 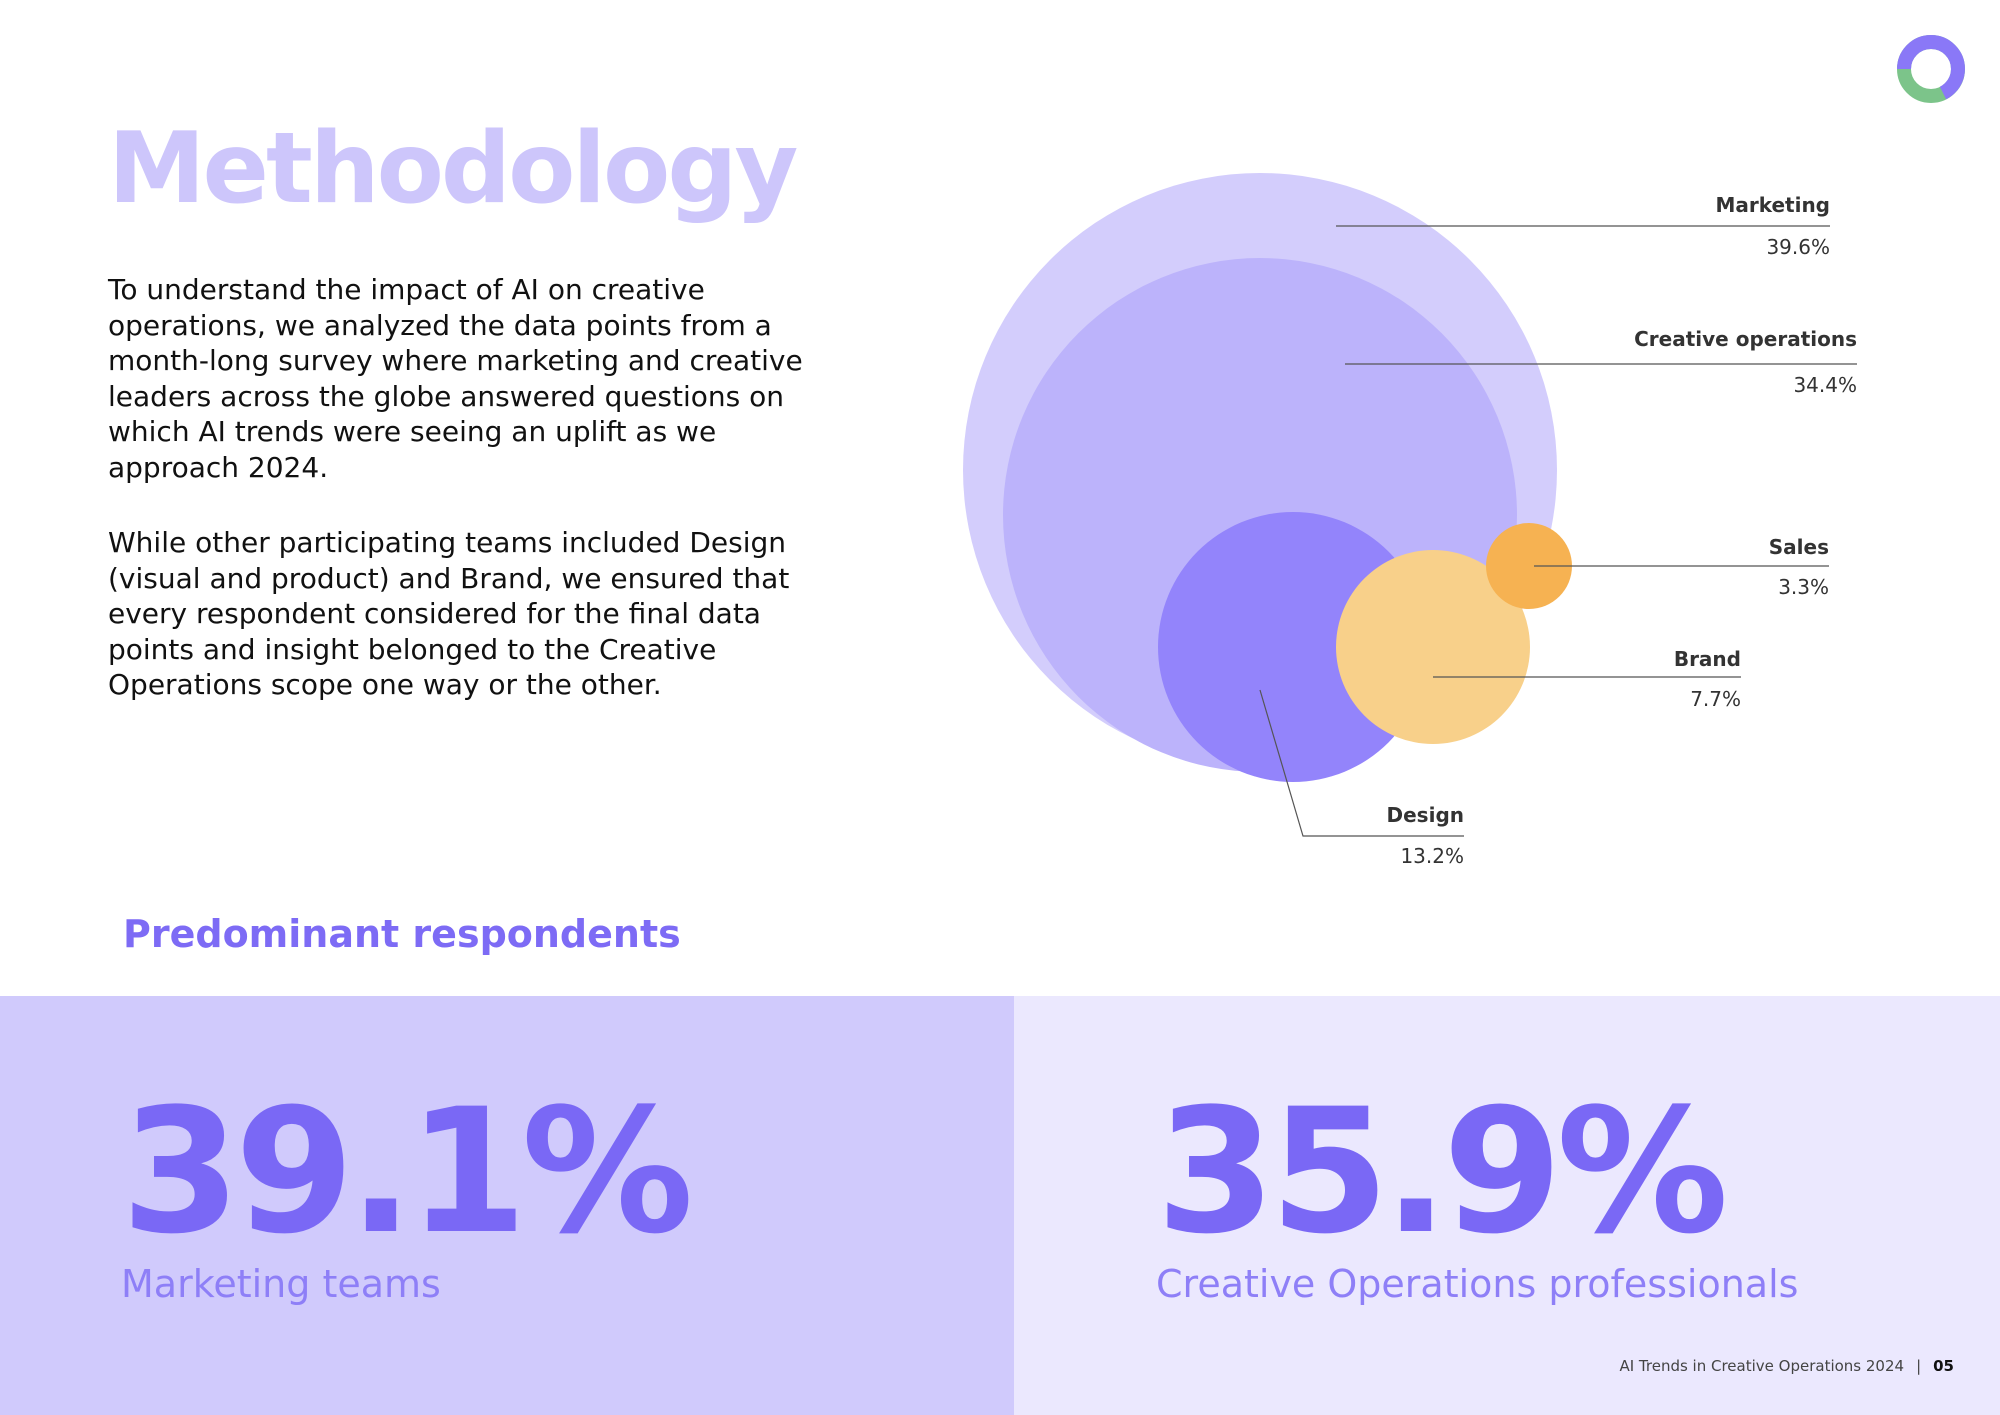 I want to click on stat-value-creative-operations: 35.9%, so click(x=1442, y=1171).